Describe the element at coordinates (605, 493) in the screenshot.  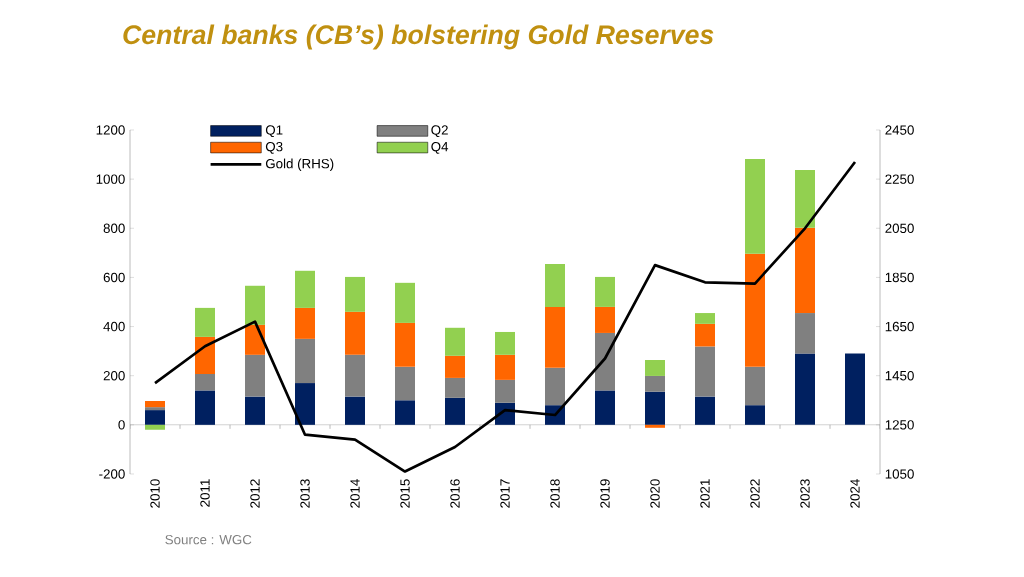
I see `x-tick-label: 2019` at that location.